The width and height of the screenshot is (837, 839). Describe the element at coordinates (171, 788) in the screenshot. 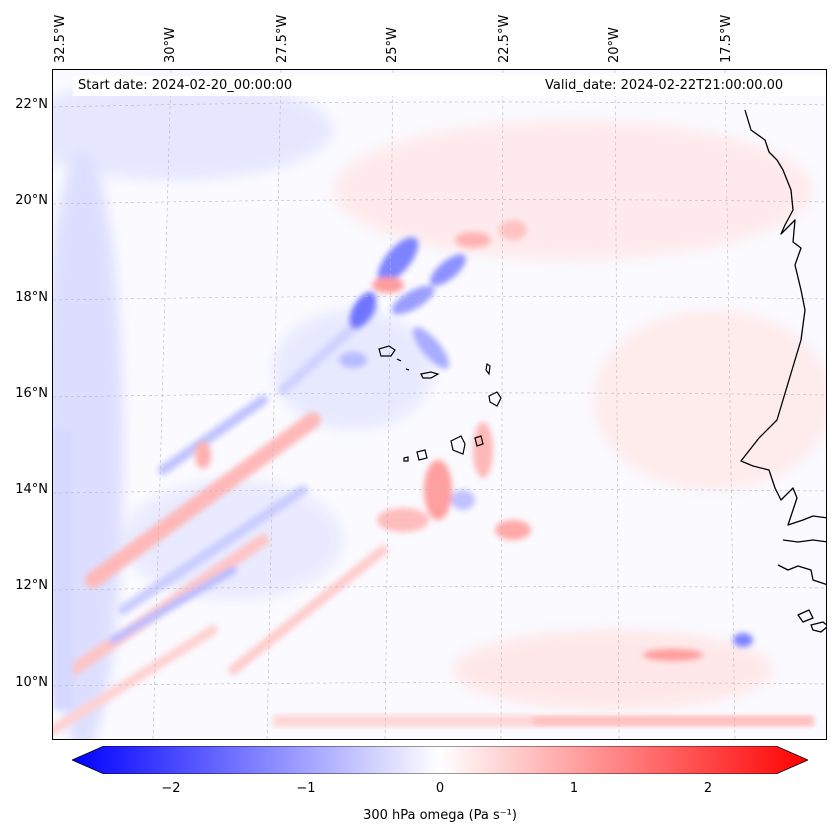

I see `colorbar-tick-minus2: −2` at that location.